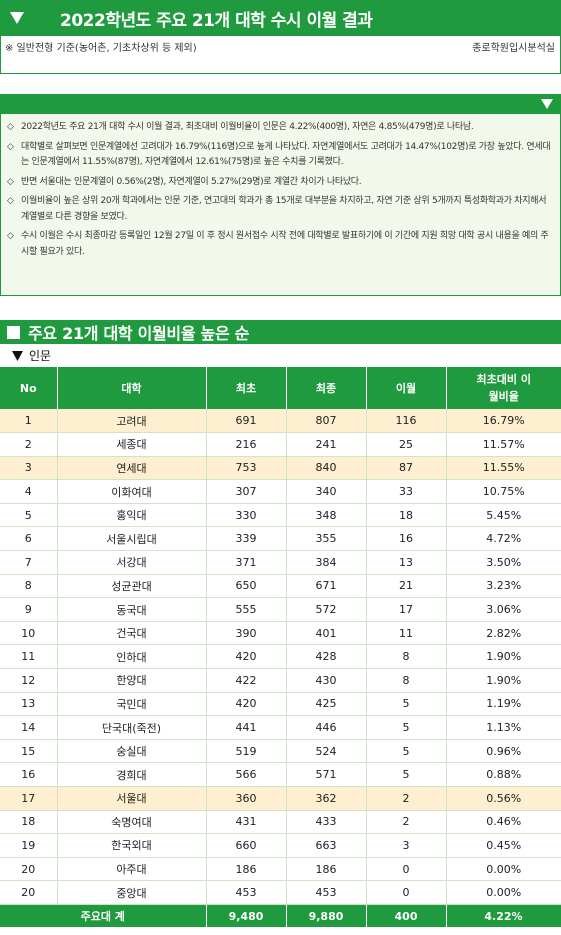 This screenshot has height=935, width=561. I want to click on section-title-bar: 주요 21개 대학 이월비율 높은 순, so click(280, 332).